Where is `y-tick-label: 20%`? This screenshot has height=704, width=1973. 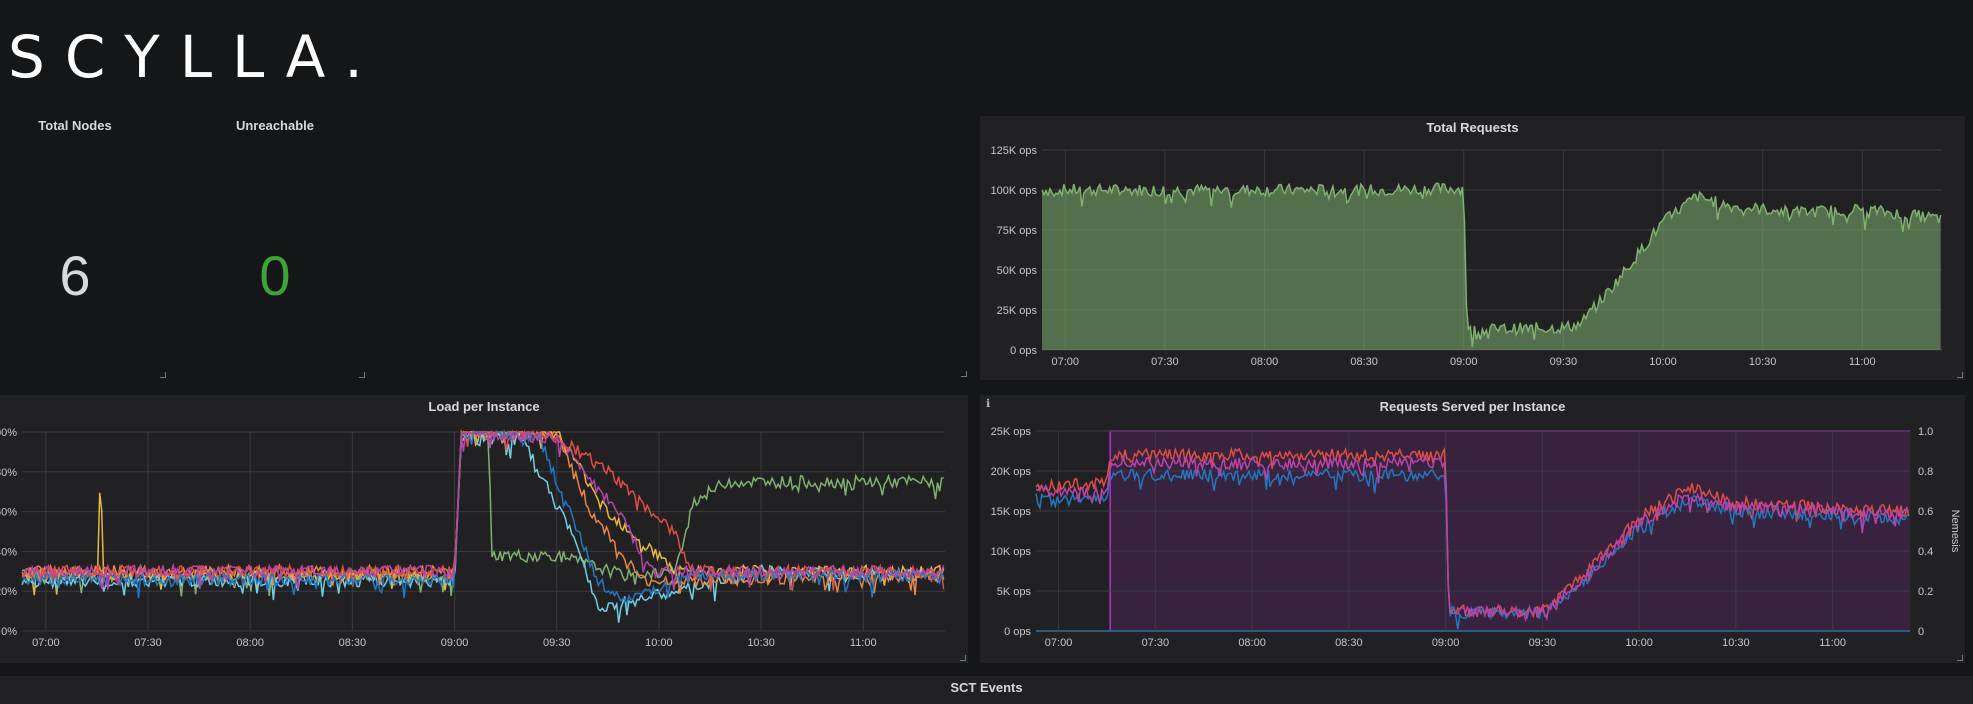
y-tick-label: 20% is located at coordinates (8, 592).